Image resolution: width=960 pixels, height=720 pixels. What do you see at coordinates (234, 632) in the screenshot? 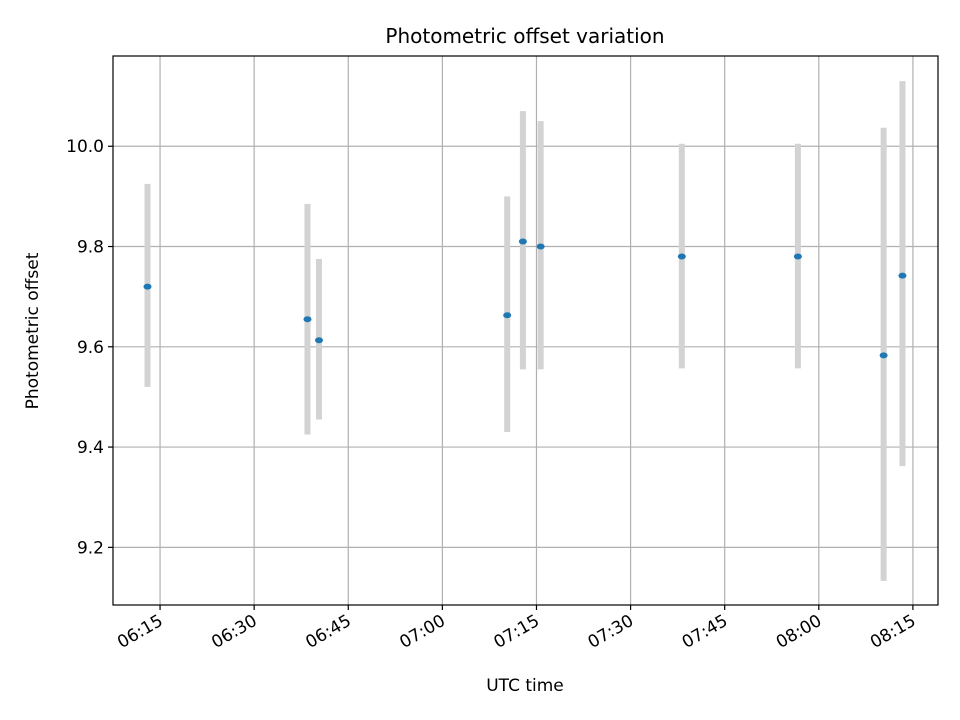
I see `x-tick-label: 06:30` at bounding box center [234, 632].